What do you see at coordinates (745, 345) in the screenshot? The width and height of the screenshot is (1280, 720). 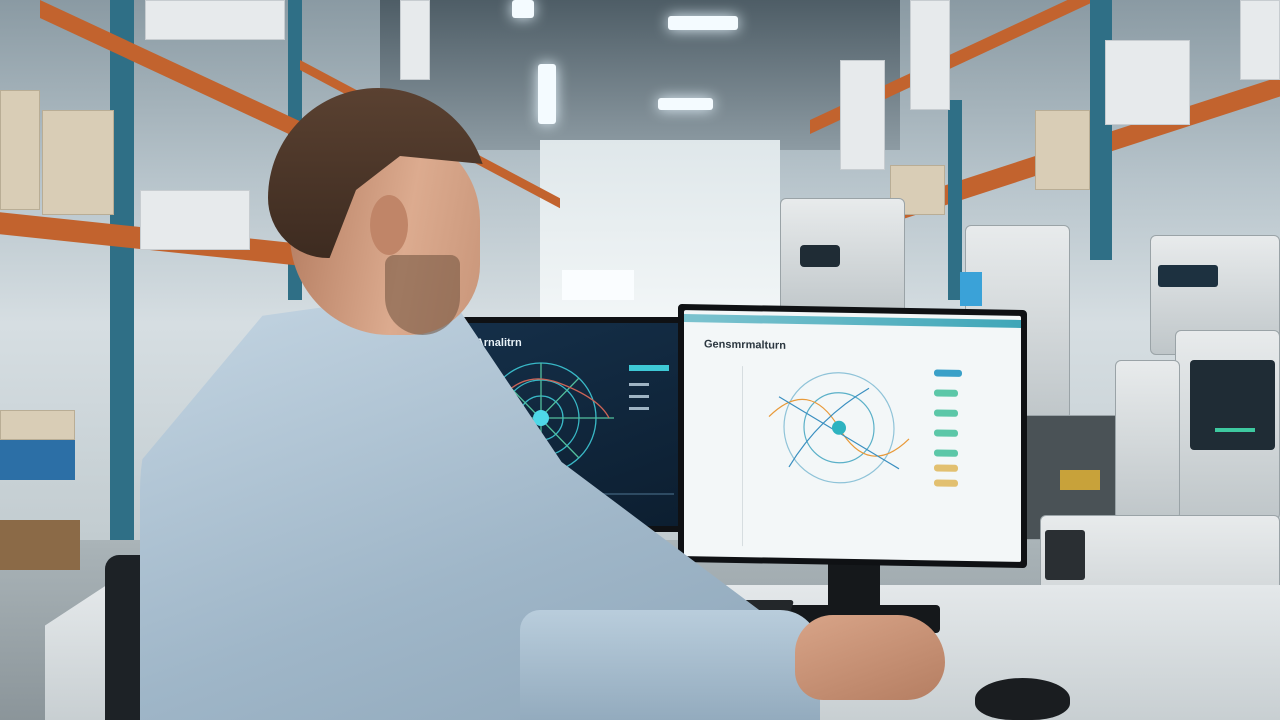 I see `right-screen-title: Gensmrmalturn` at bounding box center [745, 345].